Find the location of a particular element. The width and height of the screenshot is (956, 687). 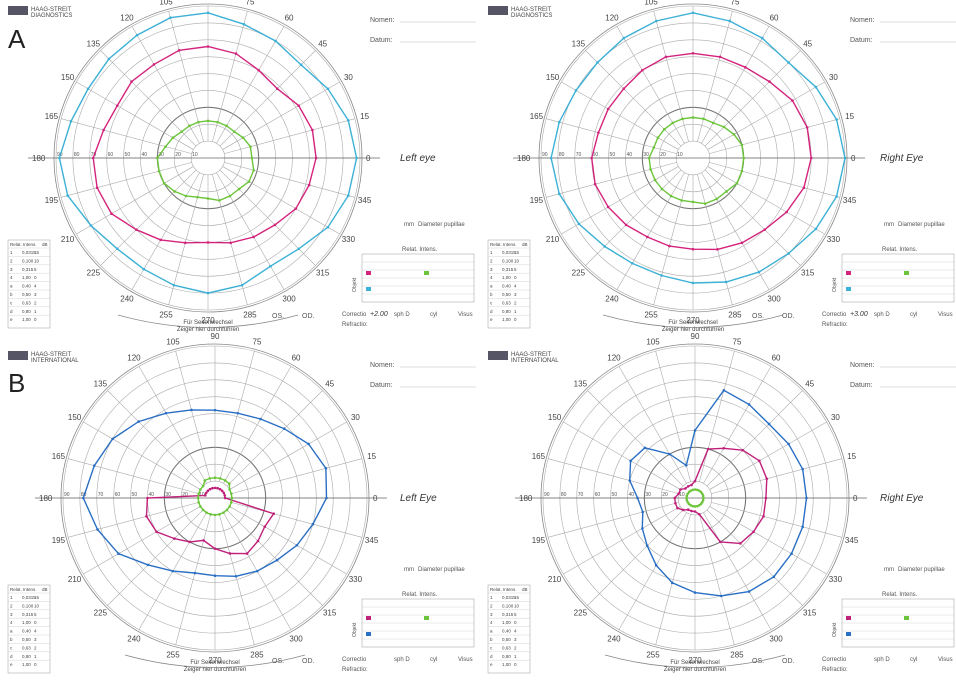

angle-label: 285 is located at coordinates (257, 655).